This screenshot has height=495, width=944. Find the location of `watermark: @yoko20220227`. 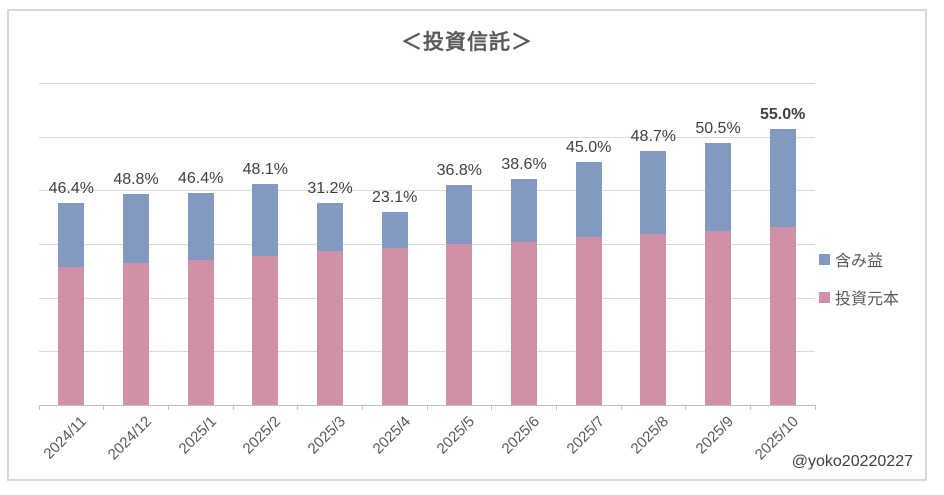

watermark: @yoko20220227 is located at coordinates (852, 461).